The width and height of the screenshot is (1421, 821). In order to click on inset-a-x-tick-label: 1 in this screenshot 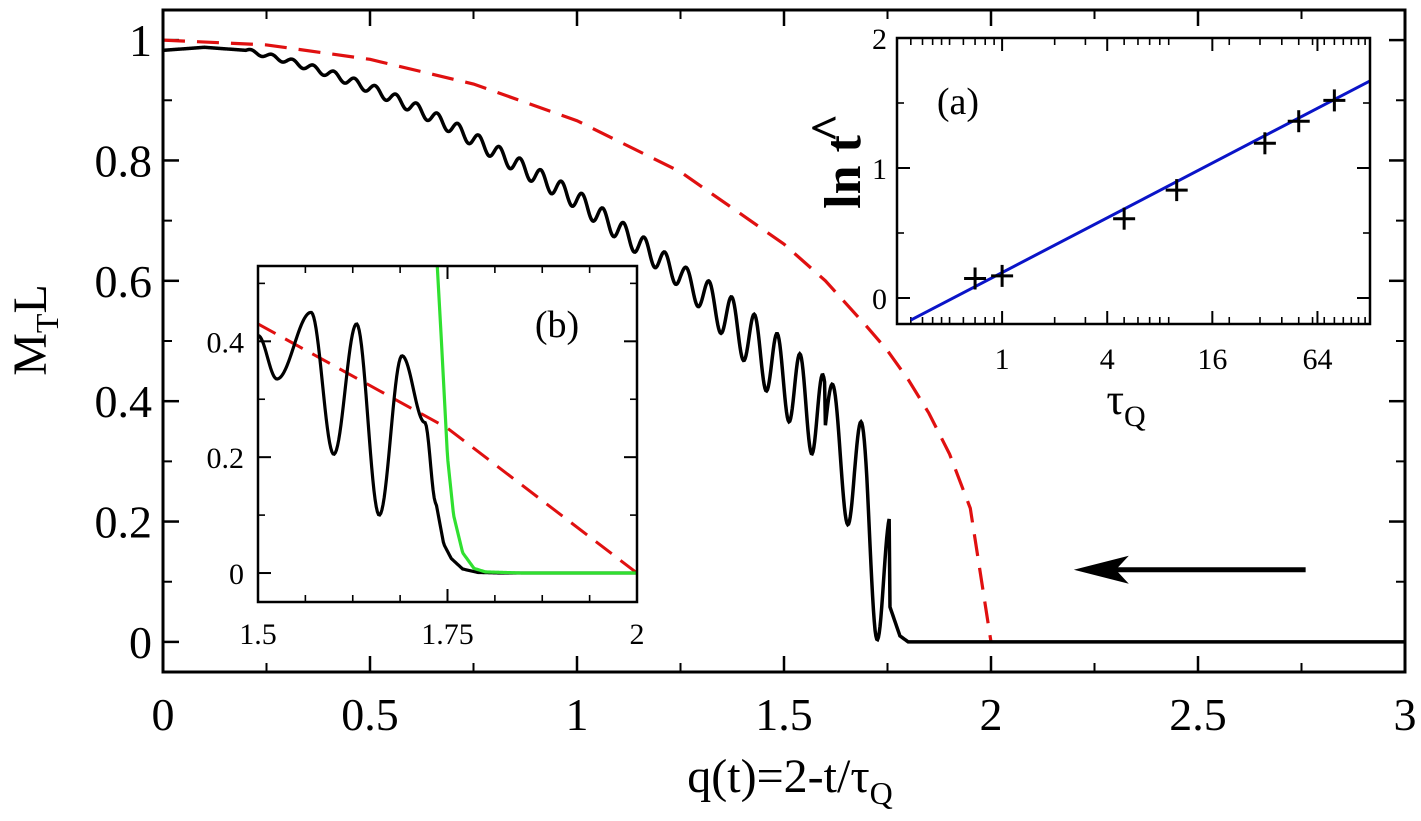, I will do `click(1002, 359)`.